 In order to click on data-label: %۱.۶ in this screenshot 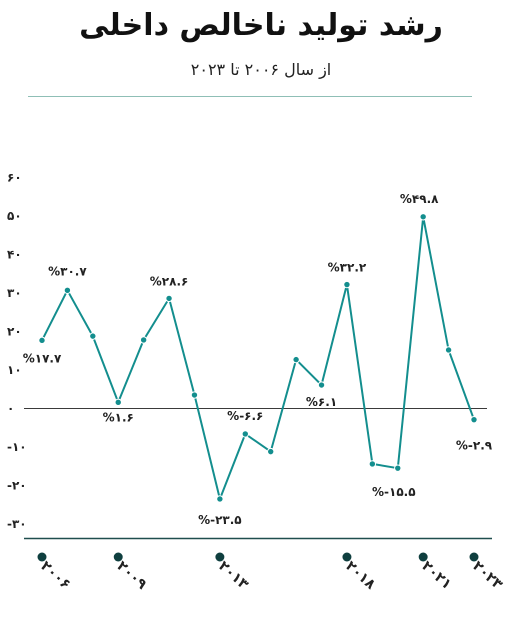, I will do `click(118, 417)`.